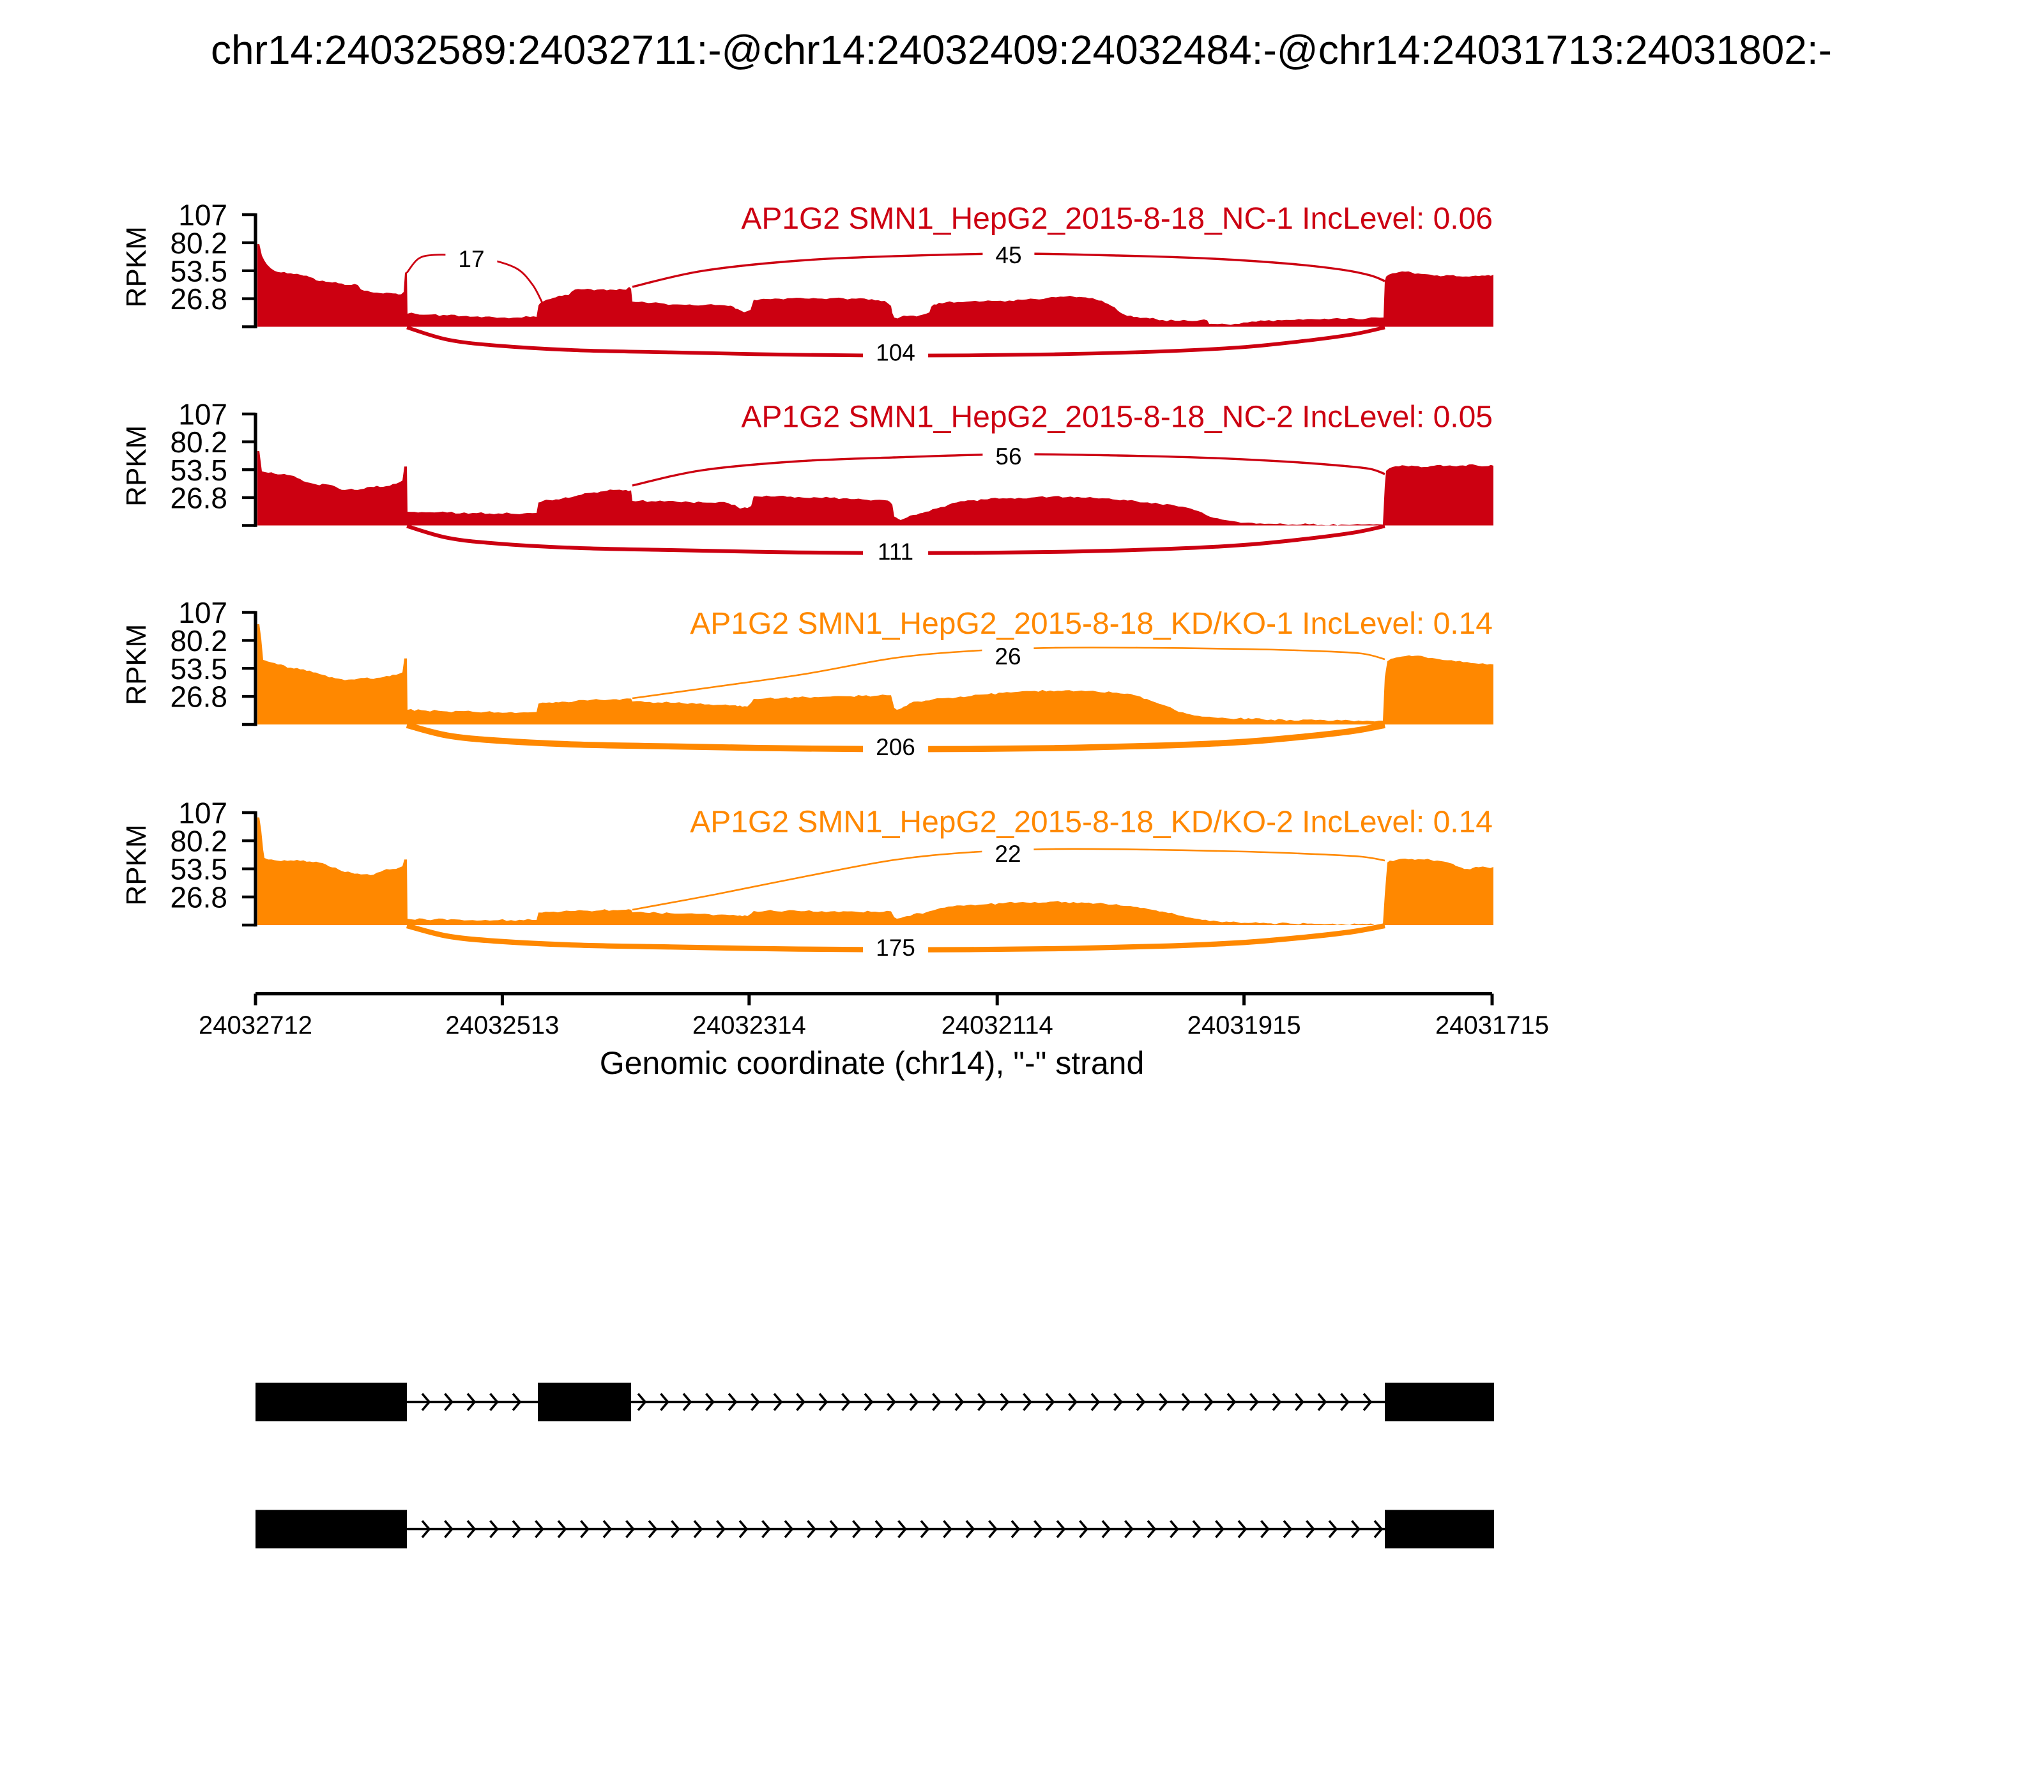 The image size is (2044, 1792). What do you see at coordinates (1008, 854) in the screenshot?
I see `svg-text: 22` at bounding box center [1008, 854].